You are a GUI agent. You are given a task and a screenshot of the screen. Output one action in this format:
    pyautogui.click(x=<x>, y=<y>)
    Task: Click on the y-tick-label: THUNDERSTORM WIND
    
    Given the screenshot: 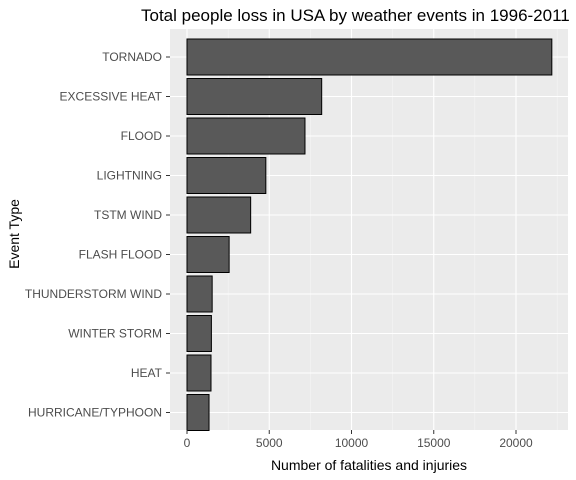 What is the action you would take?
    pyautogui.click(x=93, y=294)
    